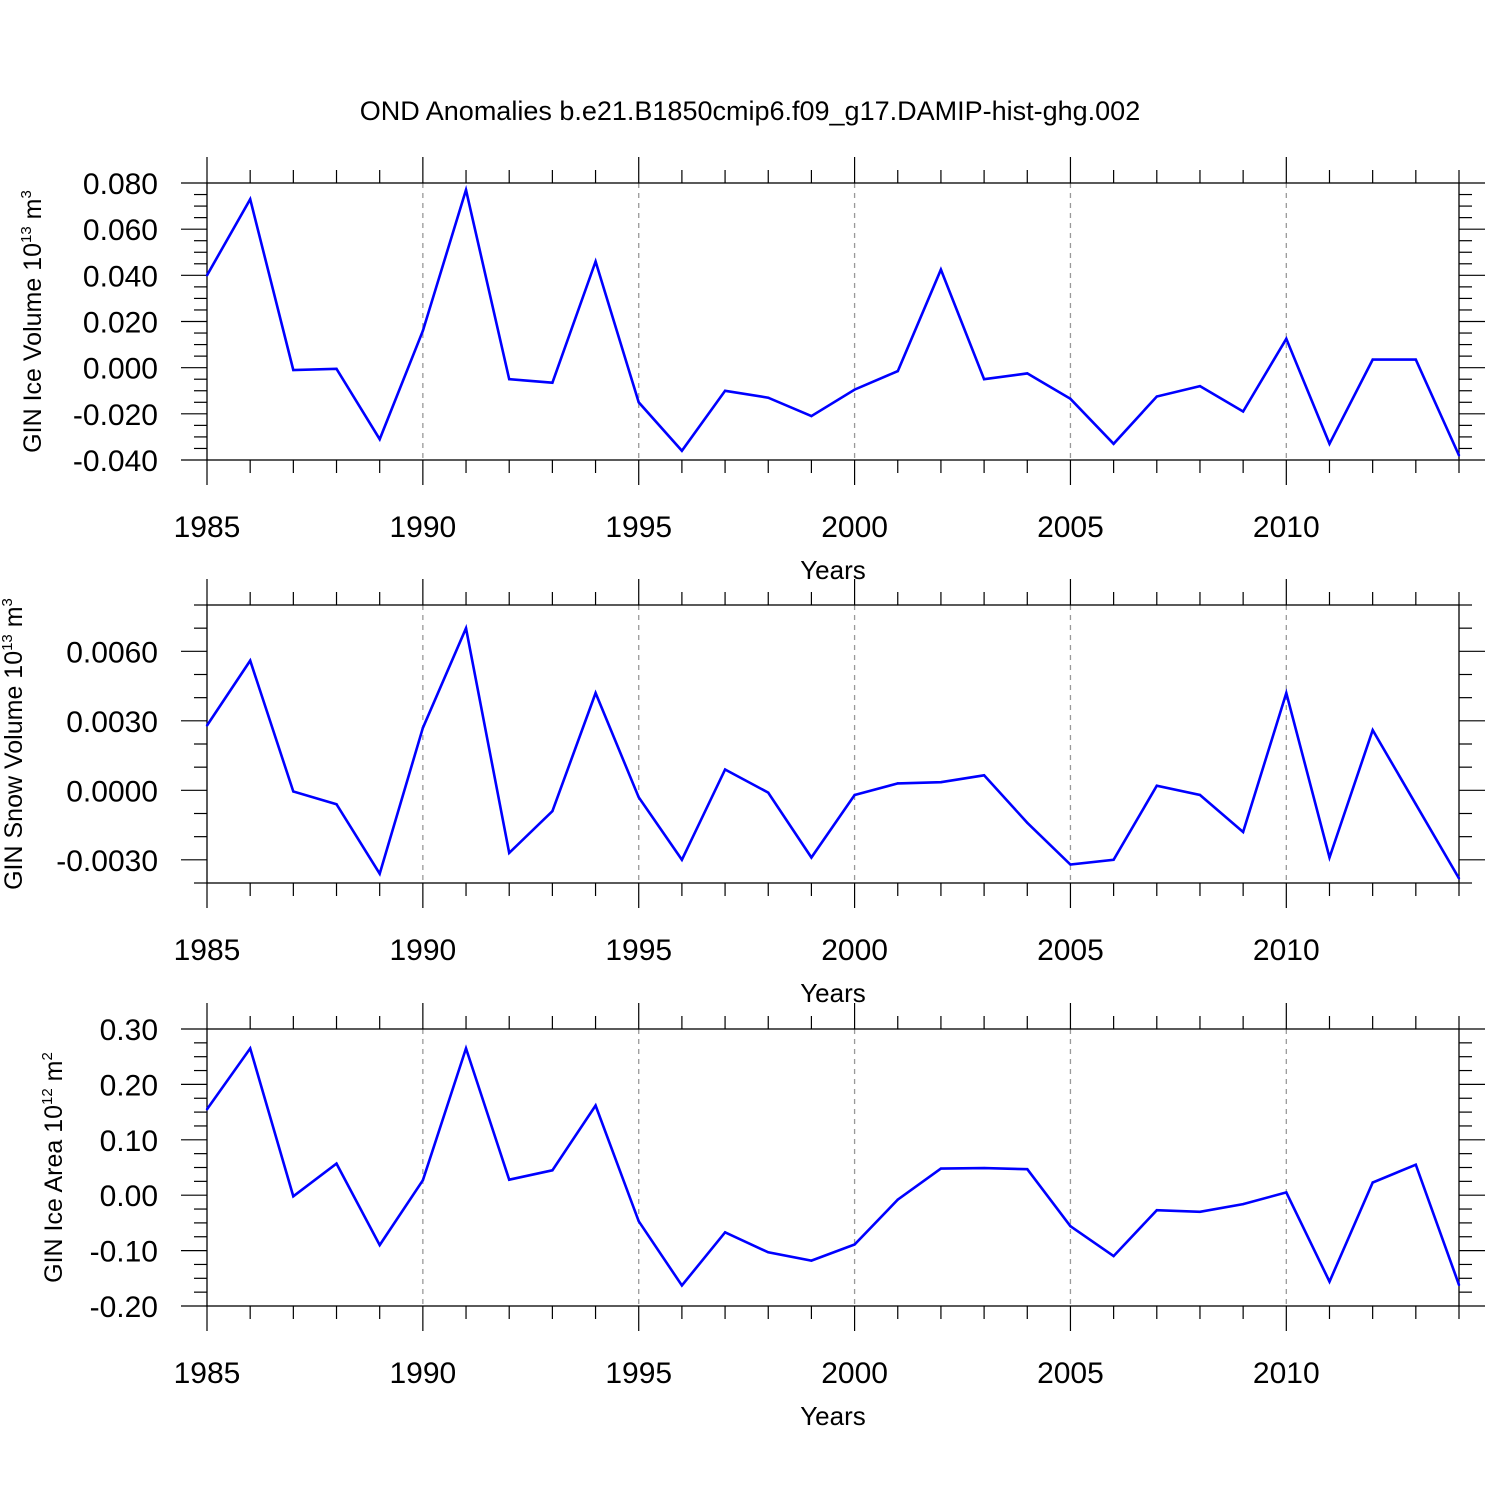 This screenshot has height=1500, width=1500. What do you see at coordinates (120, 184) in the screenshot?
I see `y-tick-label: 0.080` at bounding box center [120, 184].